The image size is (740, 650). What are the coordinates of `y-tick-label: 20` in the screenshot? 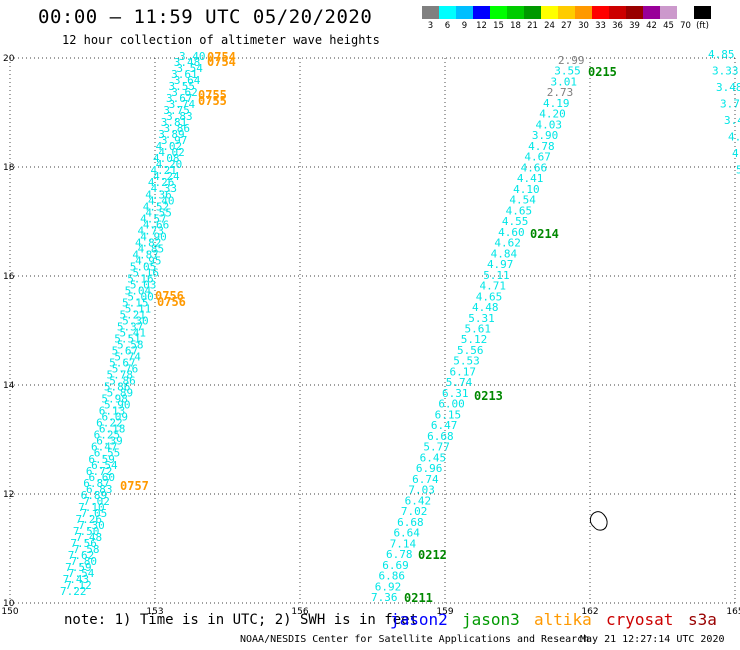 It's located at (9, 59).